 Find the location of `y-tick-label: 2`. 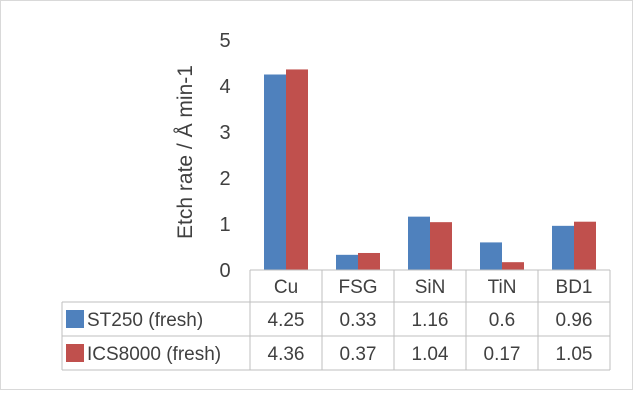

y-tick-label: 2 is located at coordinates (224, 179).